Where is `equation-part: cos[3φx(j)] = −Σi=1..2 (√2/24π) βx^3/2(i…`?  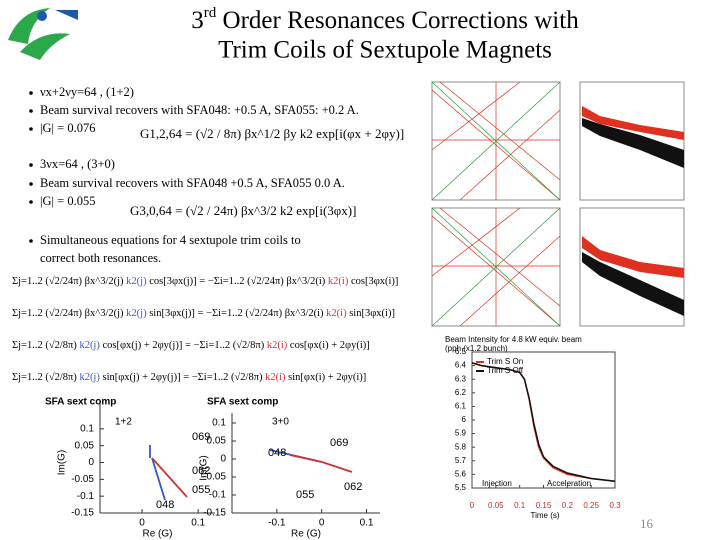 equation-part: cos[3φx(j)] = −Σi=1..2 (√2/24π) βx^3/2(i… is located at coordinates (237, 281).